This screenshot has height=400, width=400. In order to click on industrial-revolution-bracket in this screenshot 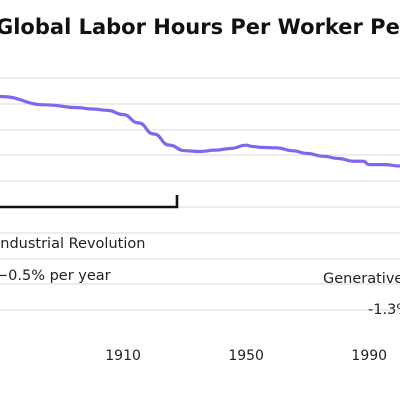, I will do `click(89, 202)`.